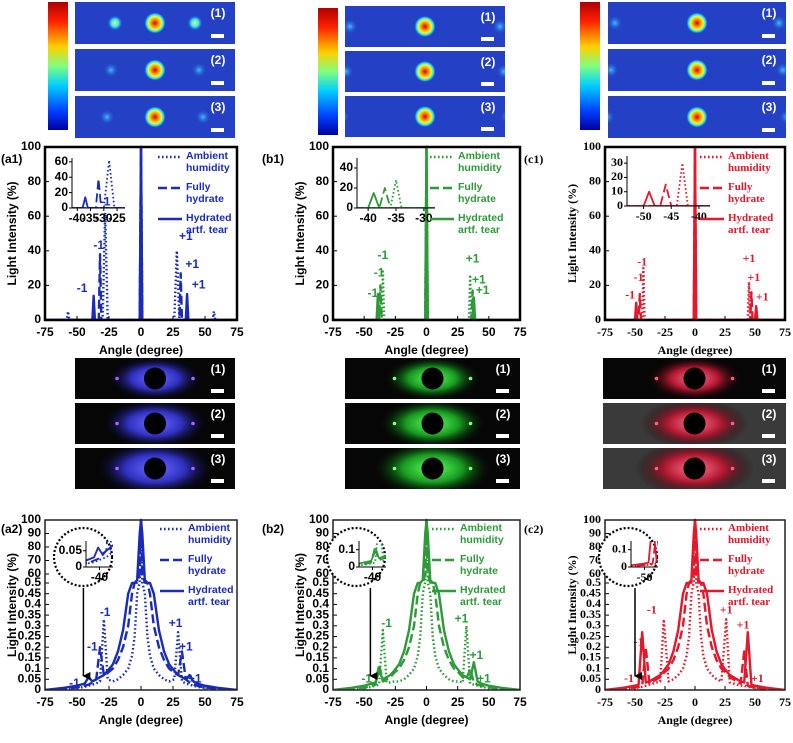  Describe the element at coordinates (533, 159) in the screenshot. I see `panel-label: (c1)` at that location.